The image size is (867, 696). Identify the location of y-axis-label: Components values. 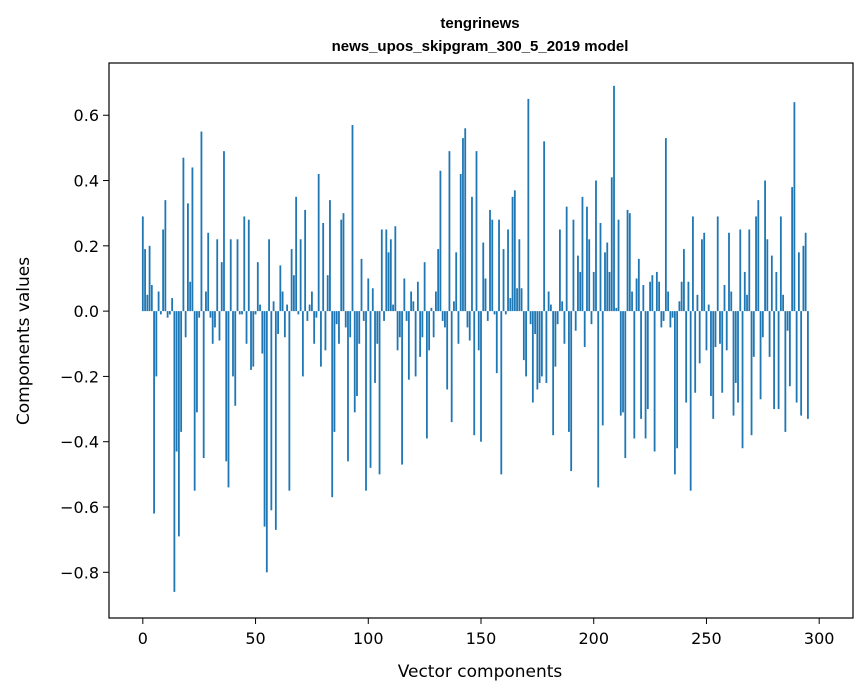
(24, 341).